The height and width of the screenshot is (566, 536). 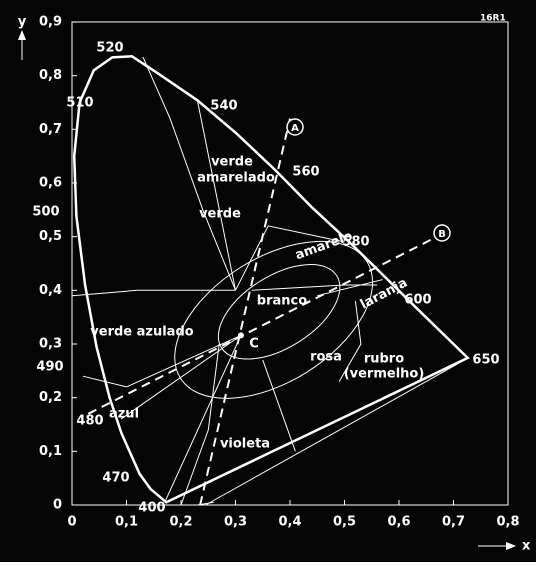 What do you see at coordinates (71, 522) in the screenshot?
I see `x-tick-label: 0` at bounding box center [71, 522].